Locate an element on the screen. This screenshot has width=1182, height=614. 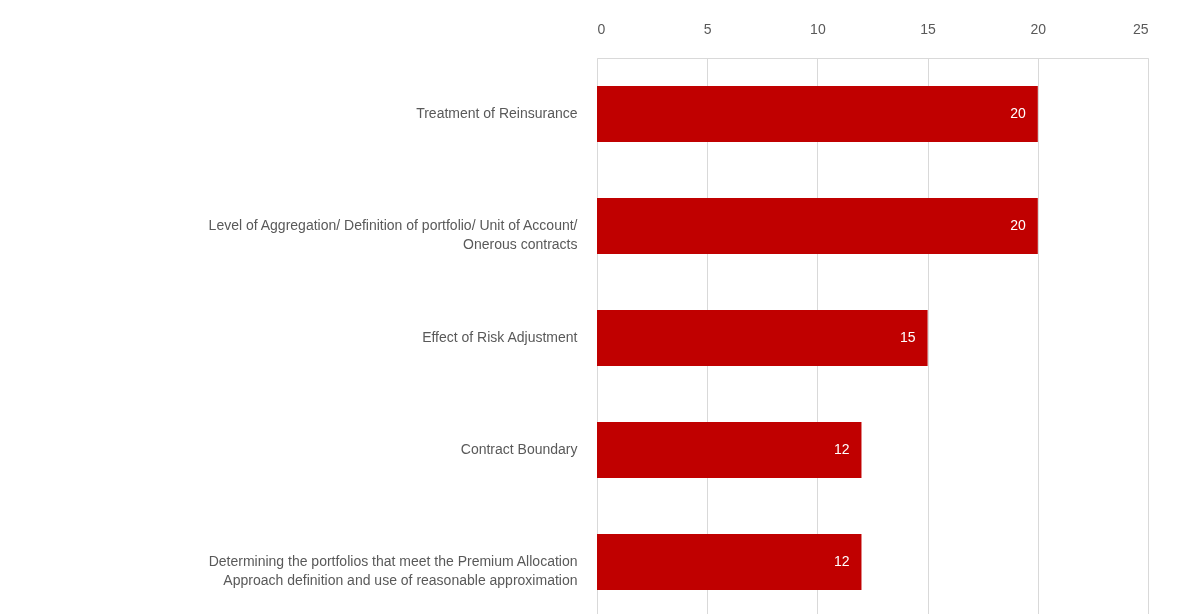
y-tick-label: Effect of Risk Adjustment is located at coordinates (500, 337).